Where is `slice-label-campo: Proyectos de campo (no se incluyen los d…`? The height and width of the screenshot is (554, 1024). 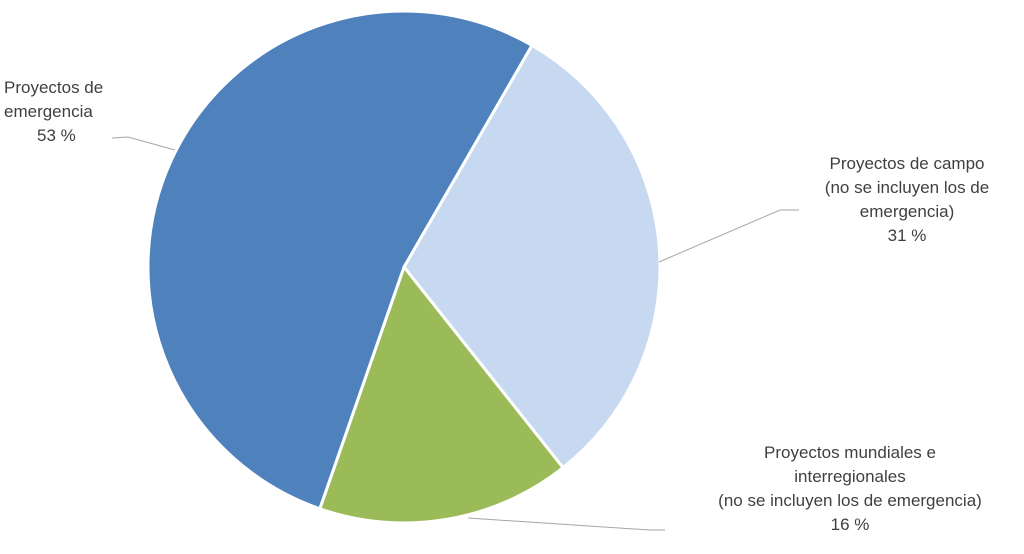
slice-label-campo: Proyectos de campo (no se incluyen los d… is located at coordinates (907, 200).